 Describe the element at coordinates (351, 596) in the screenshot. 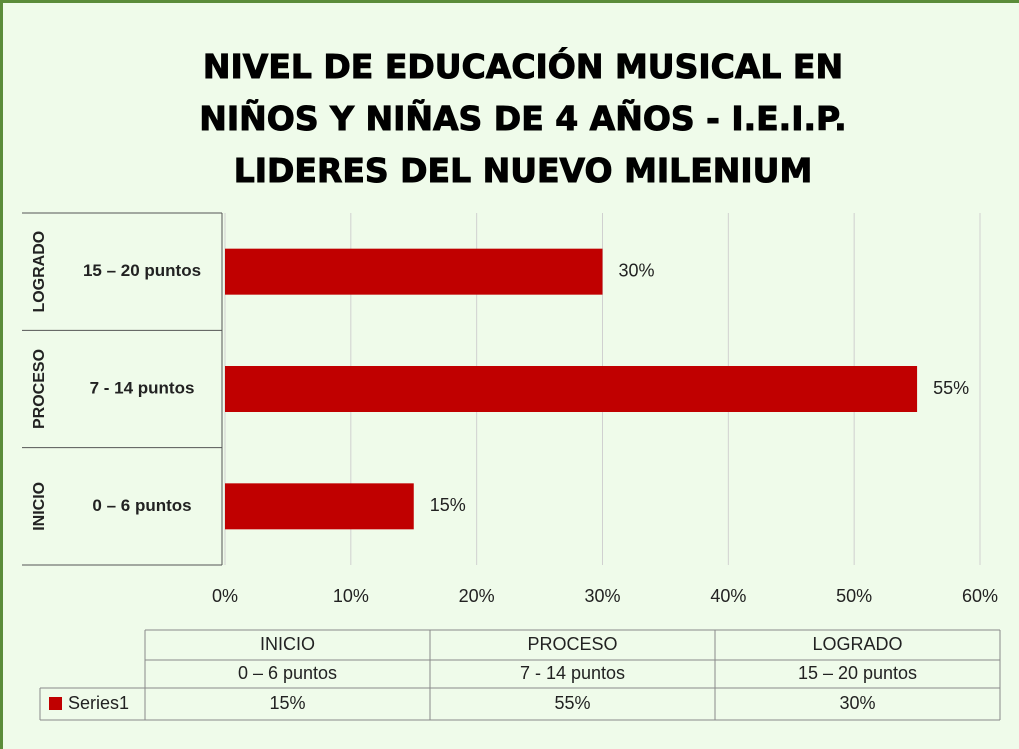

I see `x-tick-label: 10%` at that location.